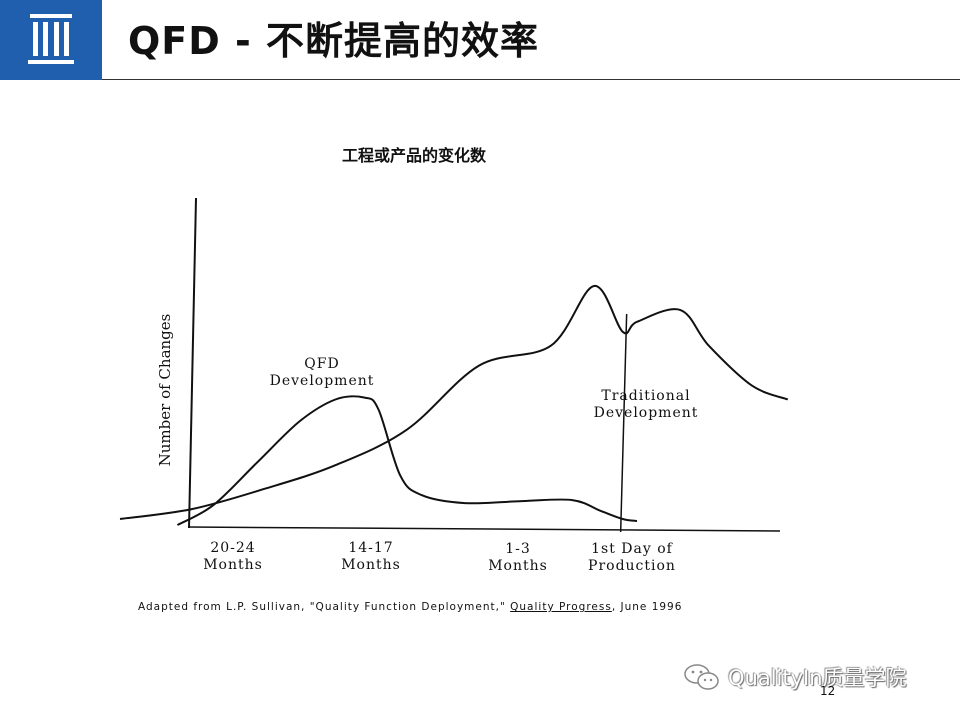  I want to click on watermark-text: QualityIn质量学院, so click(817, 678).